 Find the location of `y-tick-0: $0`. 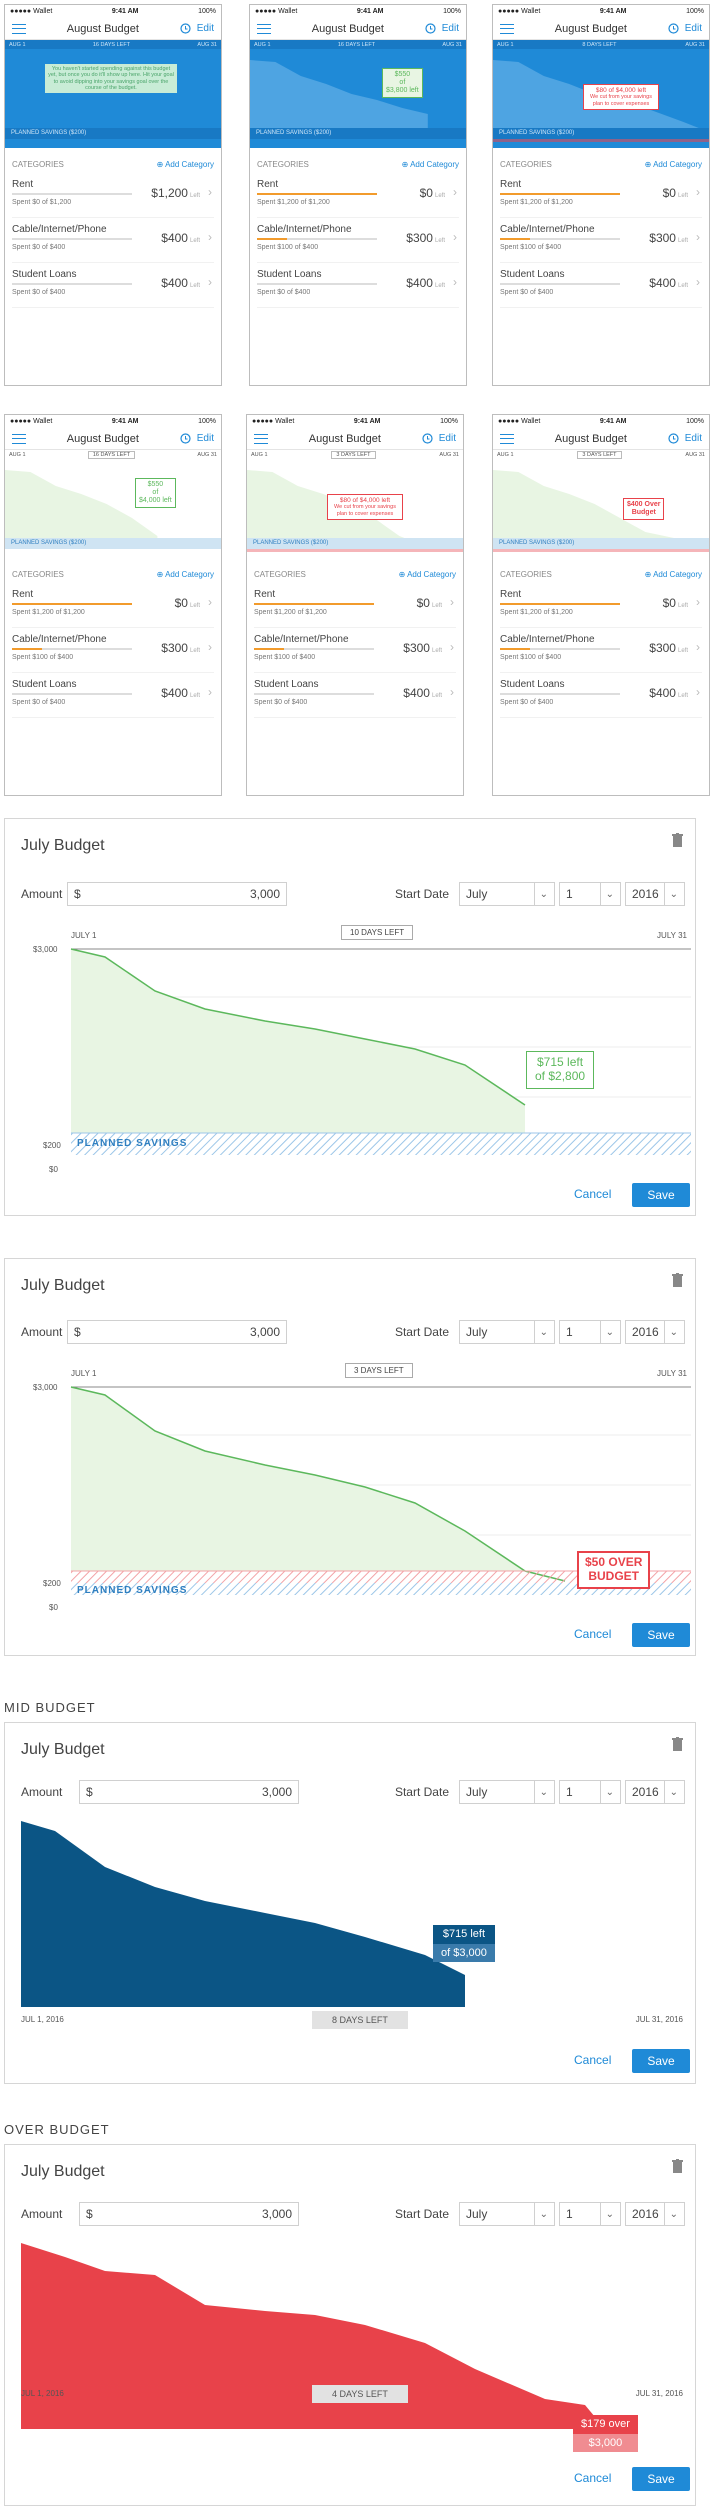

y-tick-0: $0 is located at coordinates (53, 1607).